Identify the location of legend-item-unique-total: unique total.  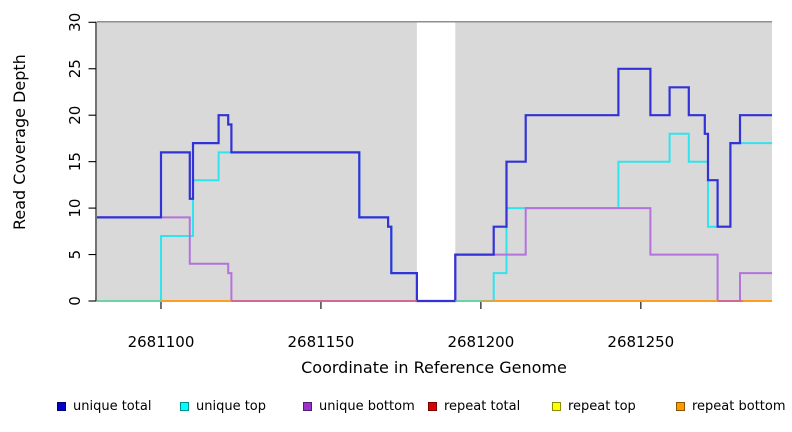
(104, 406).